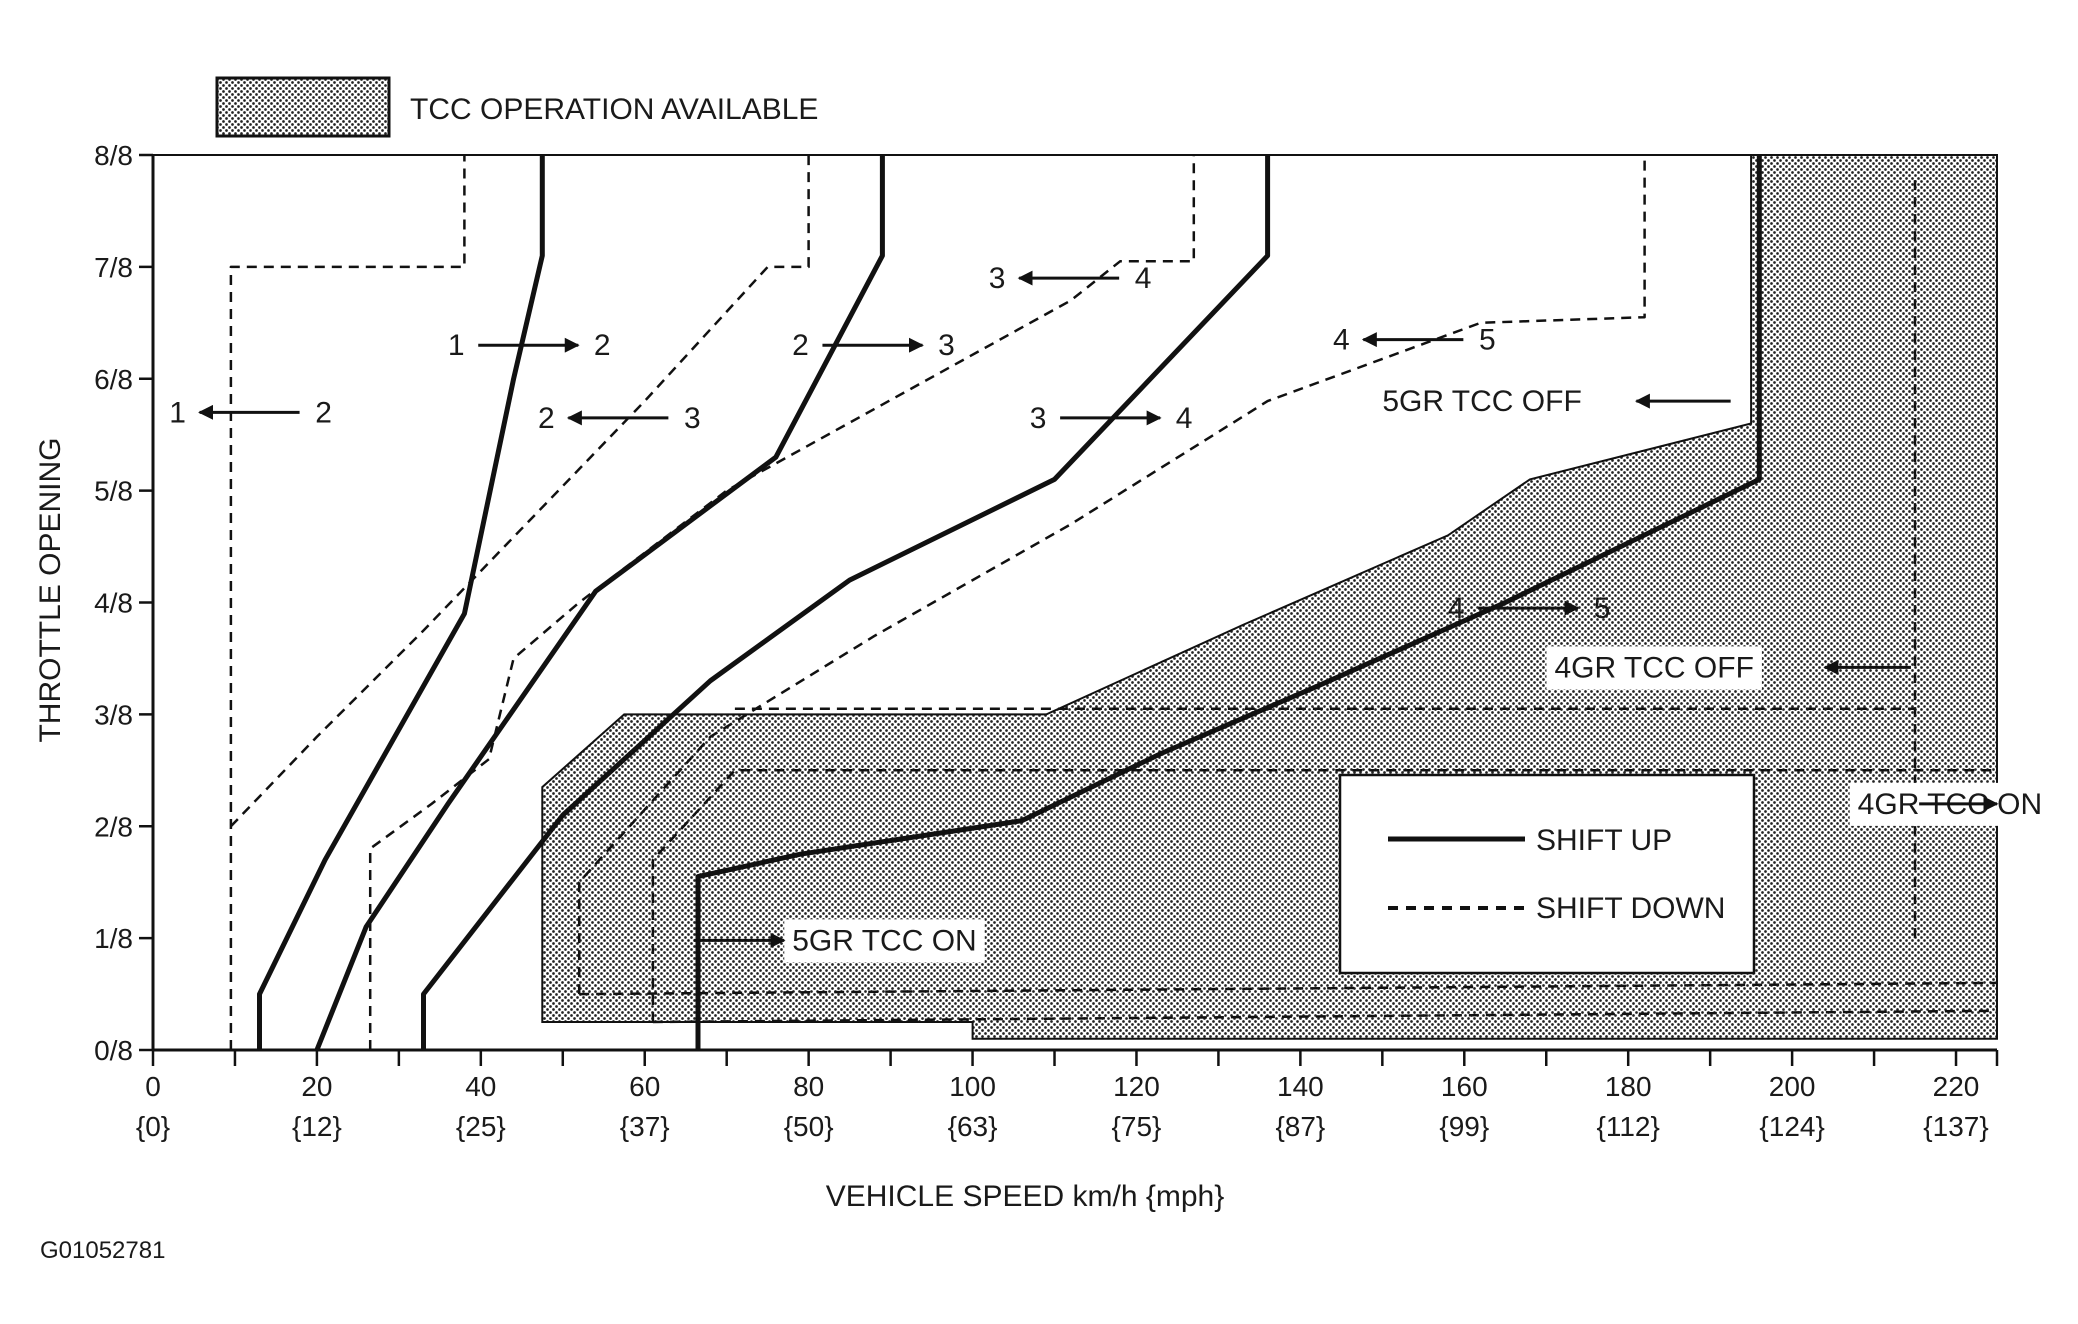 This screenshot has height=1324, width=2078. I want to click on x-tick-label-mph: {137}, so click(1955, 1126).